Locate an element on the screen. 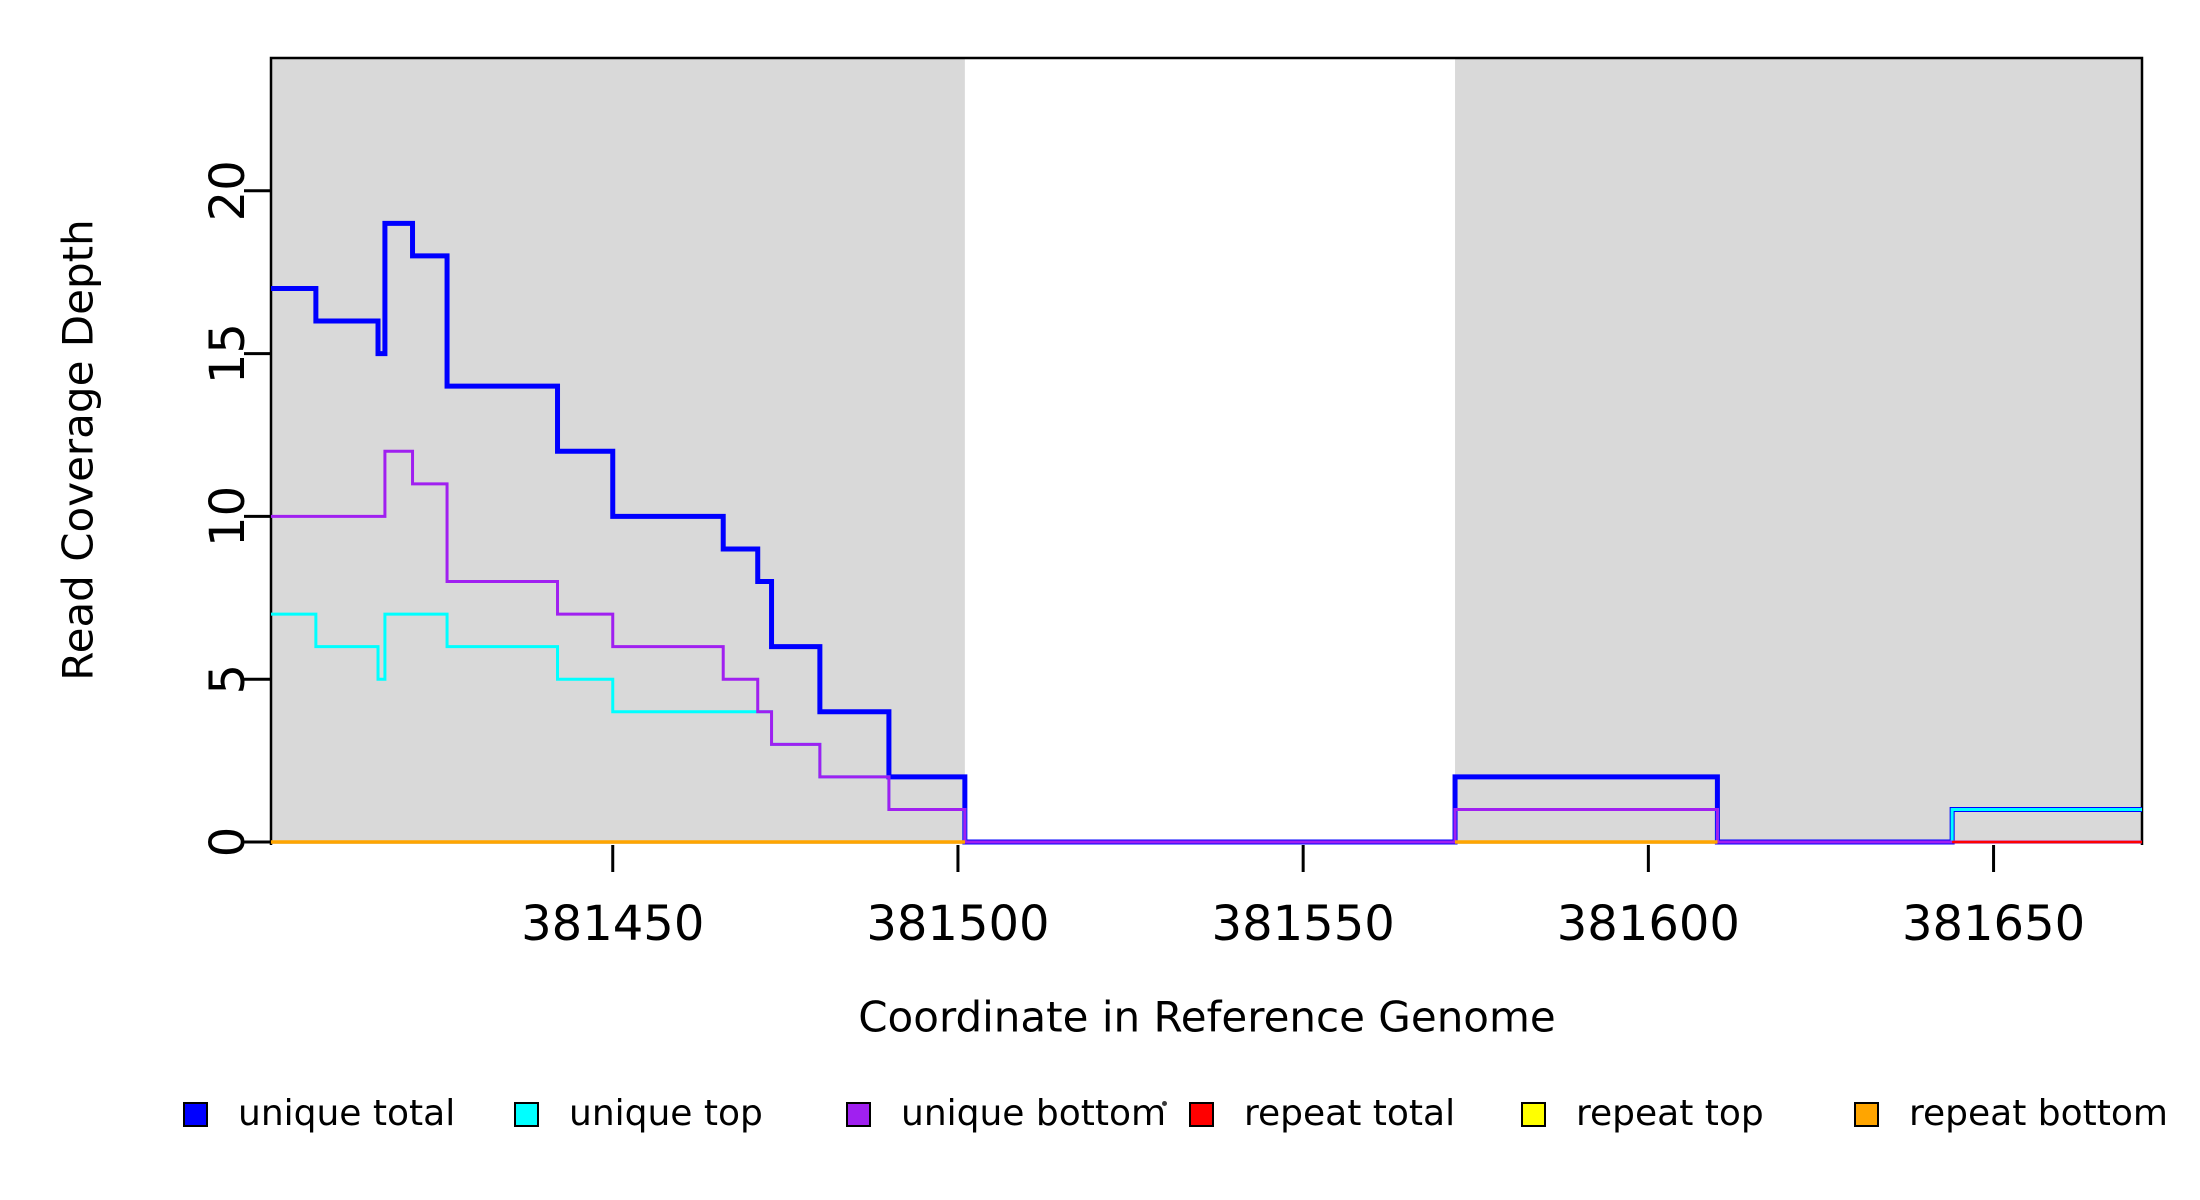  y-tick-label: 15 is located at coordinates (228, 353).